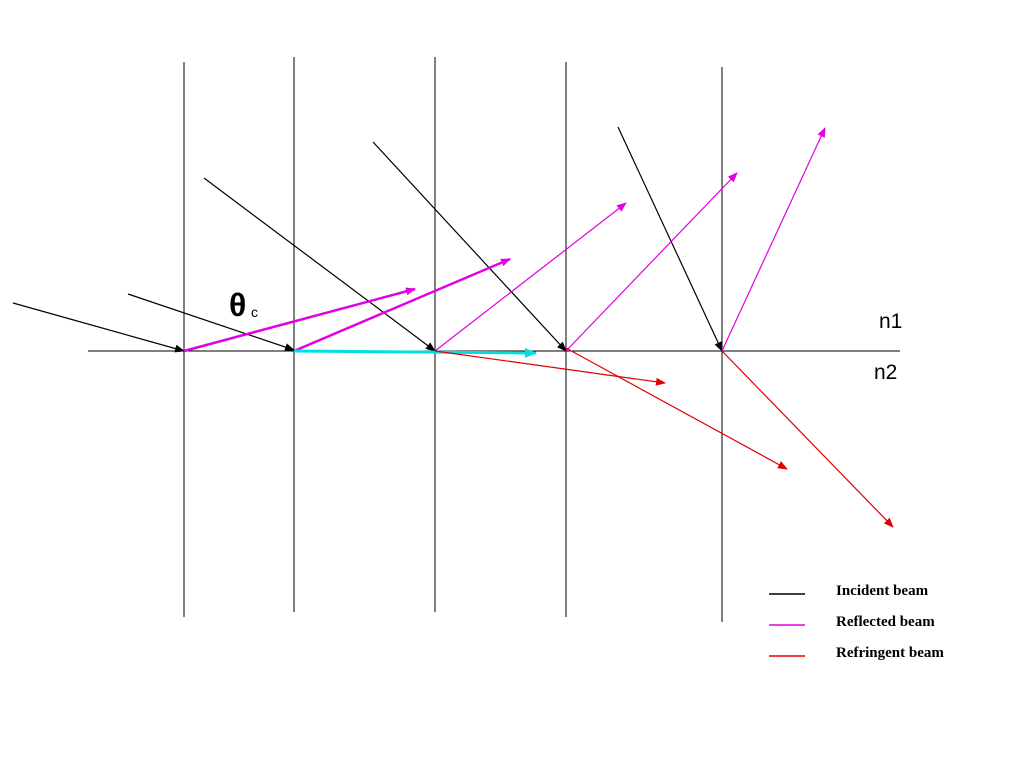 The height and width of the screenshot is (768, 1024). Describe the element at coordinates (885, 372) in the screenshot. I see `medium-label: n2` at that location.